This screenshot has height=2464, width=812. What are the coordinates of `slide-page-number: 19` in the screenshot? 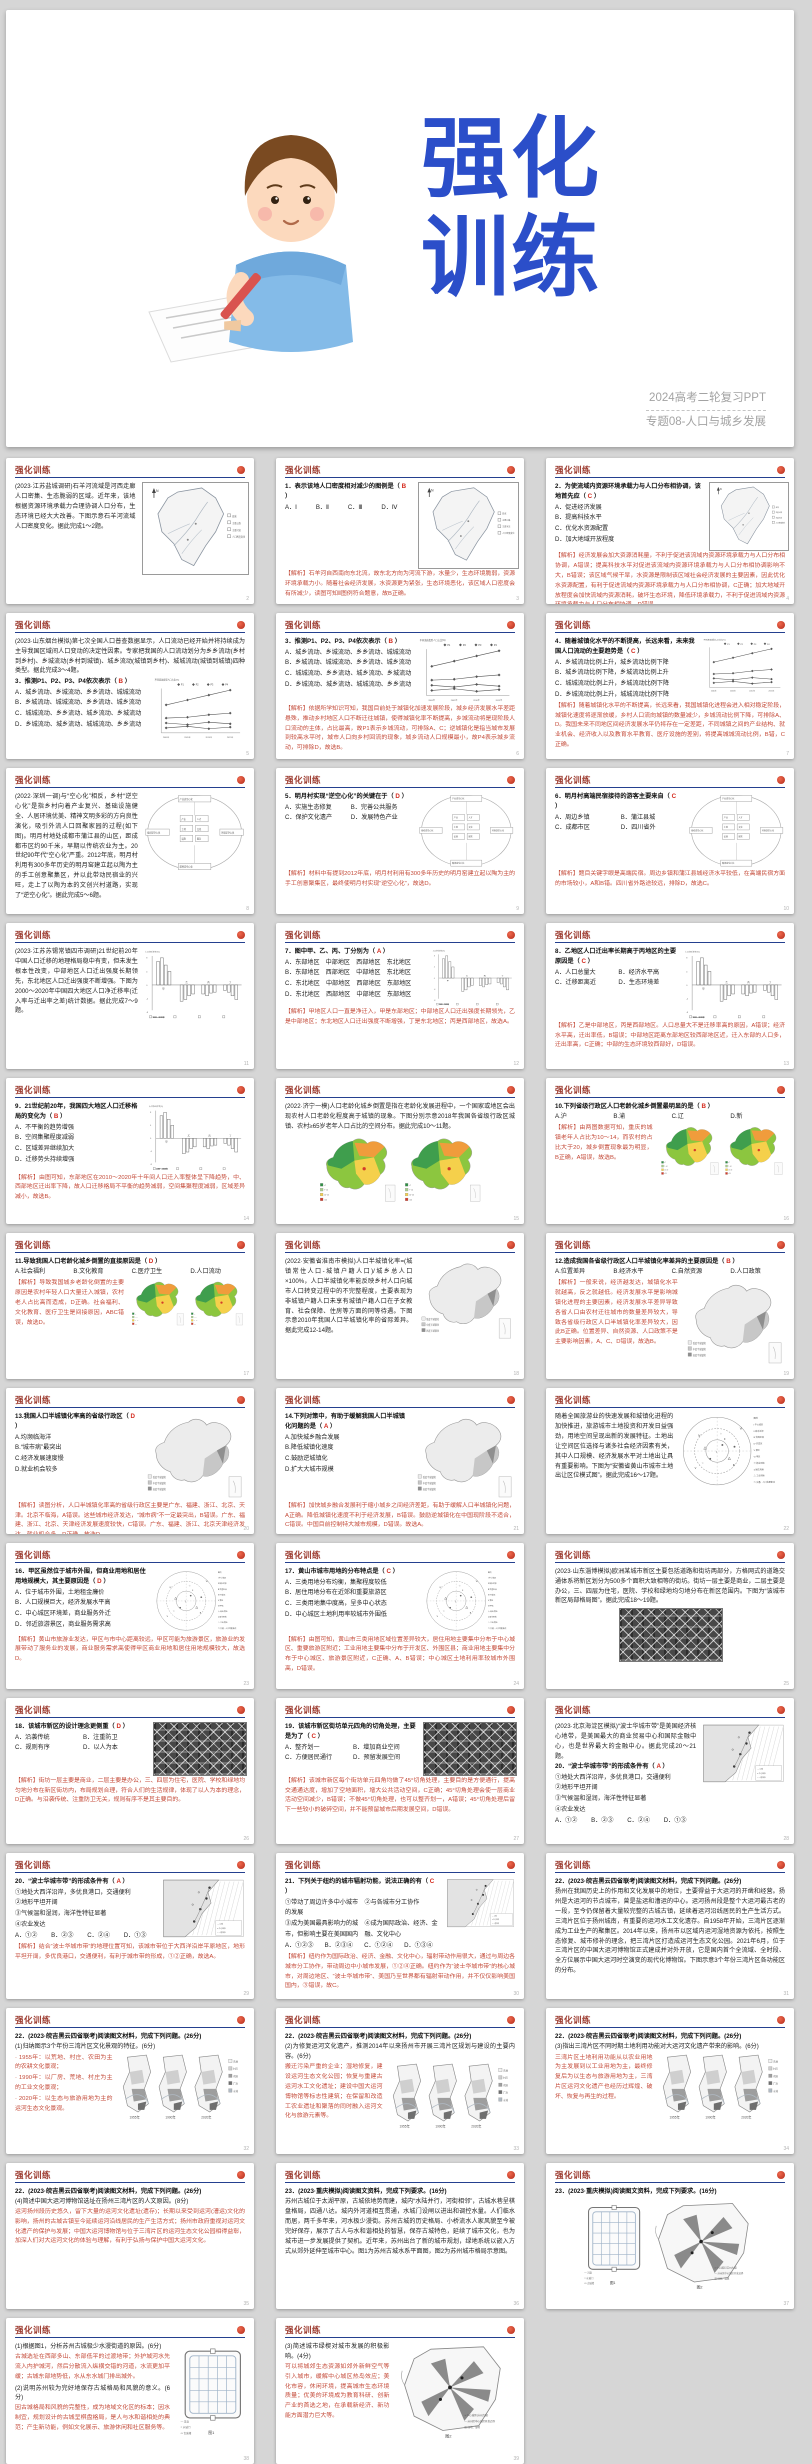 It's located at (786, 1374).